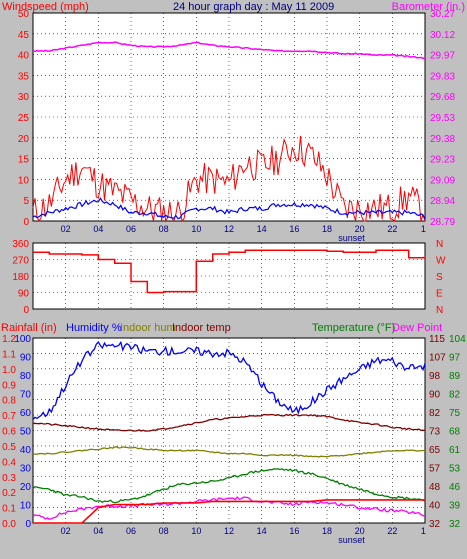  Describe the element at coordinates (351, 238) in the screenshot. I see `sunset-label: sunset` at that location.